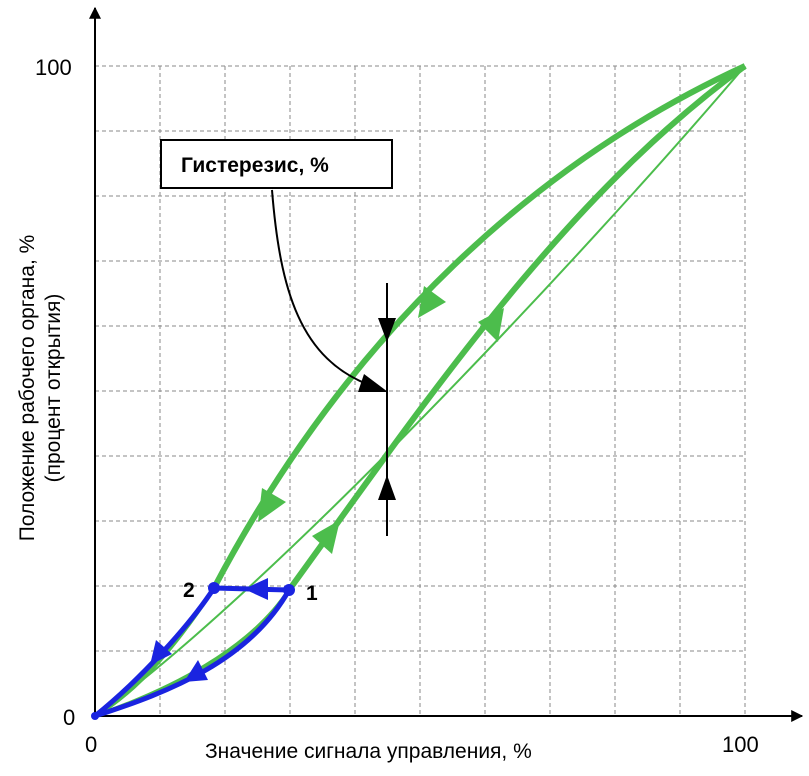  What do you see at coordinates (256, 589) in the screenshot?
I see `blue-arrow-top` at bounding box center [256, 589].